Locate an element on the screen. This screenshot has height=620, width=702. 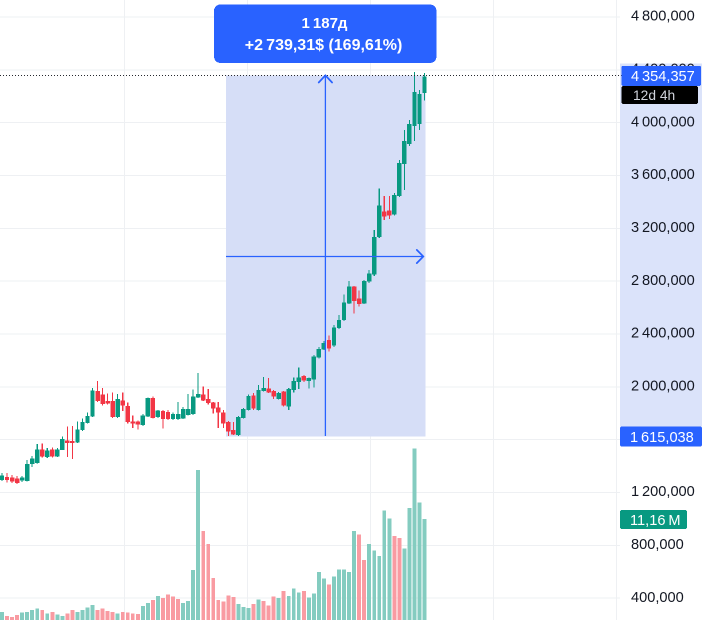
svg-text: 2 800,000 is located at coordinates (663, 281).